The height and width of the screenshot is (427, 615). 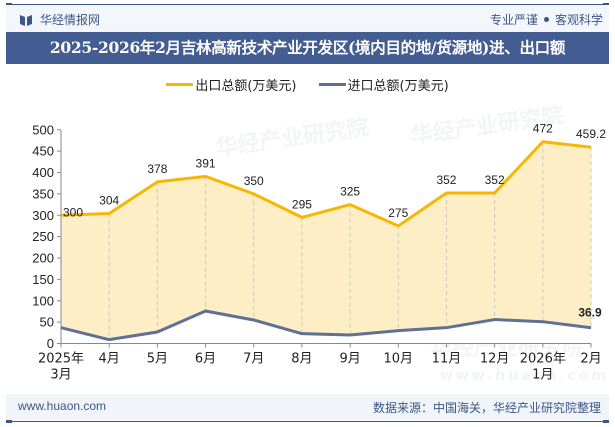 What do you see at coordinates (578, 20) in the screenshot?
I see `slogan-right: 客观科学` at bounding box center [578, 20].